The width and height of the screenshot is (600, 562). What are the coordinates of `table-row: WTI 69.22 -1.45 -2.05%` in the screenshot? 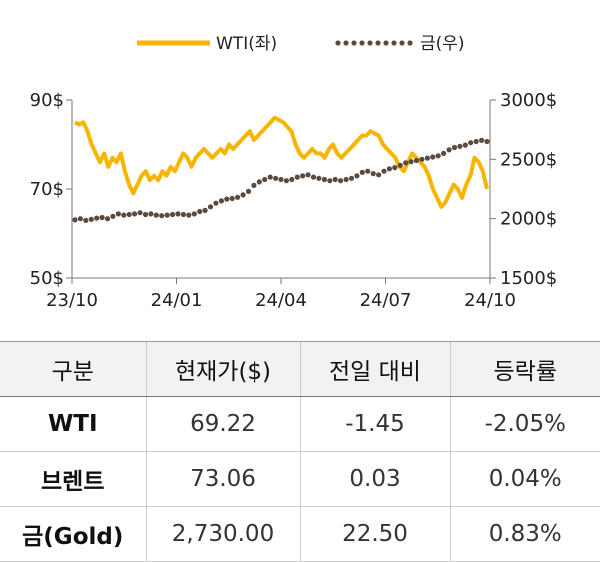 It's located at (300, 424).